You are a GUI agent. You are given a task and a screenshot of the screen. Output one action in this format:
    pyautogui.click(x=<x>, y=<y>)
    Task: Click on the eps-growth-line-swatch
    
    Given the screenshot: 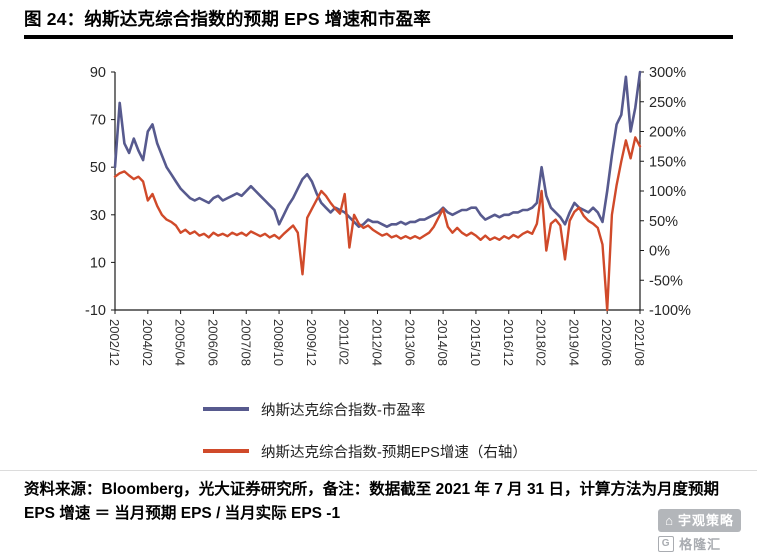 What is the action you would take?
    pyautogui.click(x=226, y=451)
    